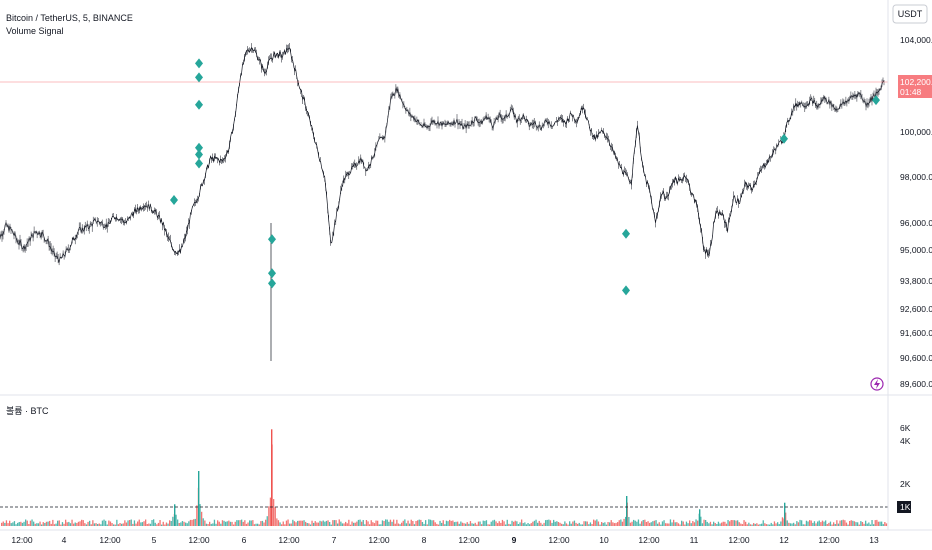  Describe the element at coordinates (916, 333) in the screenshot. I see `price-tick-label: 91,600.00` at that location.